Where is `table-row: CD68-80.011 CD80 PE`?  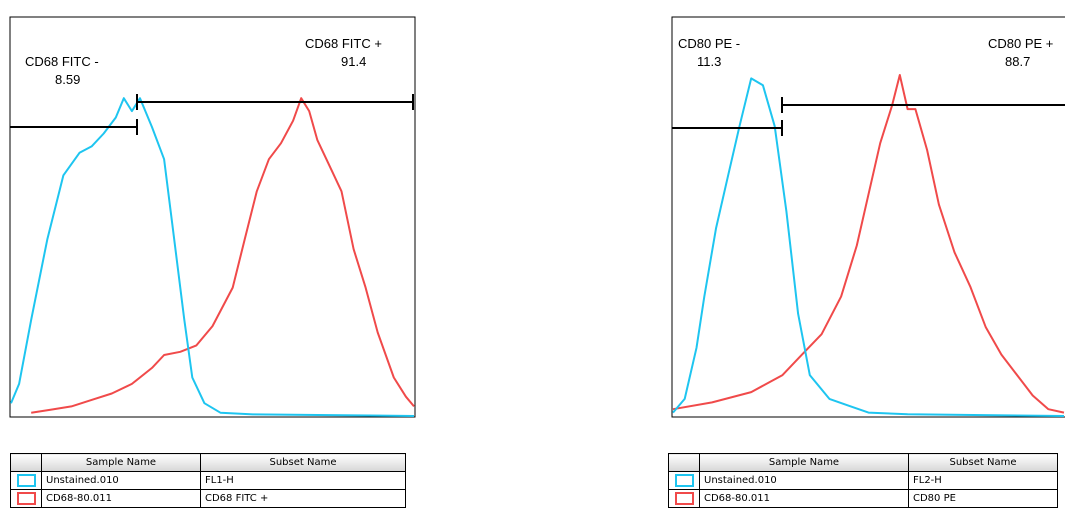 table-row: CD68-80.011 CD80 PE is located at coordinates (863, 498).